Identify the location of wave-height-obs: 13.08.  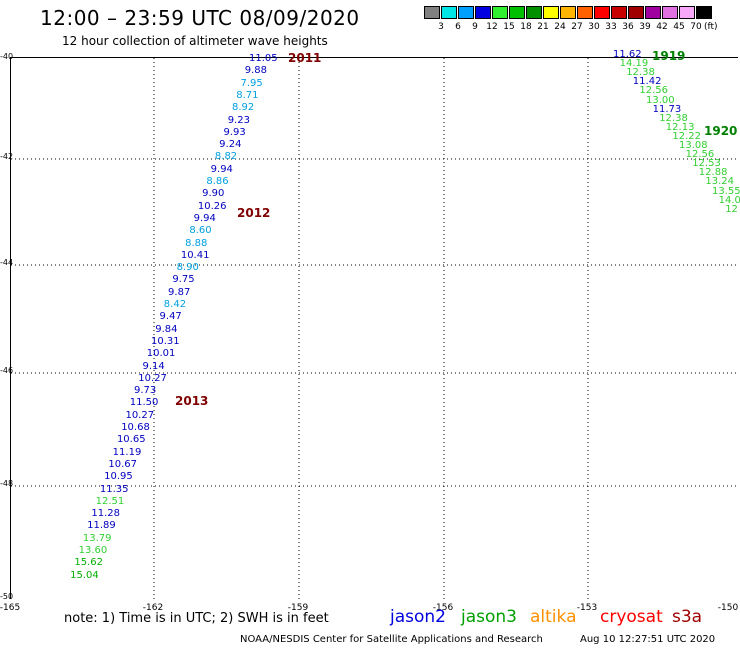
(693, 145).